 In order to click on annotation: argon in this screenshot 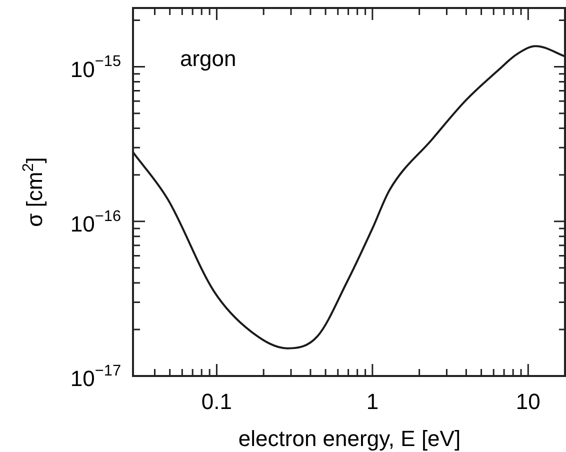, I will do `click(208, 58)`.